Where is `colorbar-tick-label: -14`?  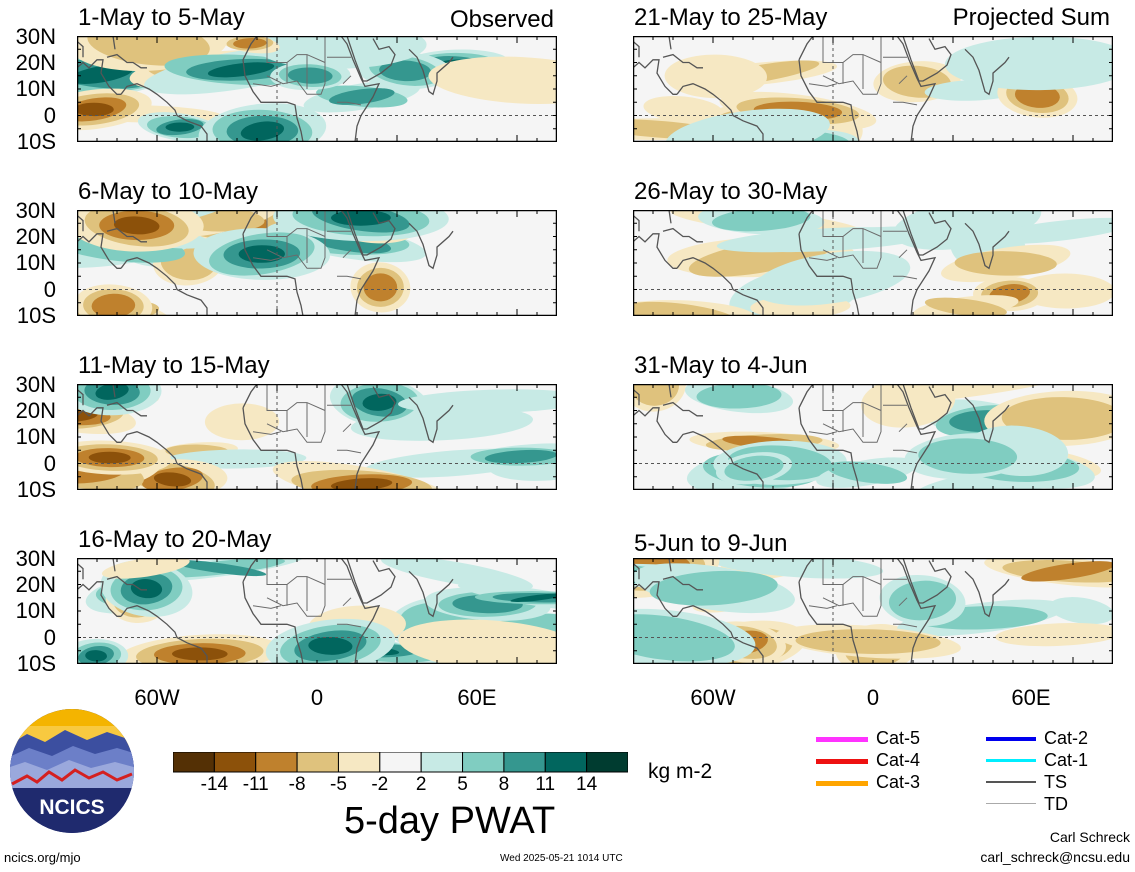 colorbar-tick-label: -14 is located at coordinates (214, 784).